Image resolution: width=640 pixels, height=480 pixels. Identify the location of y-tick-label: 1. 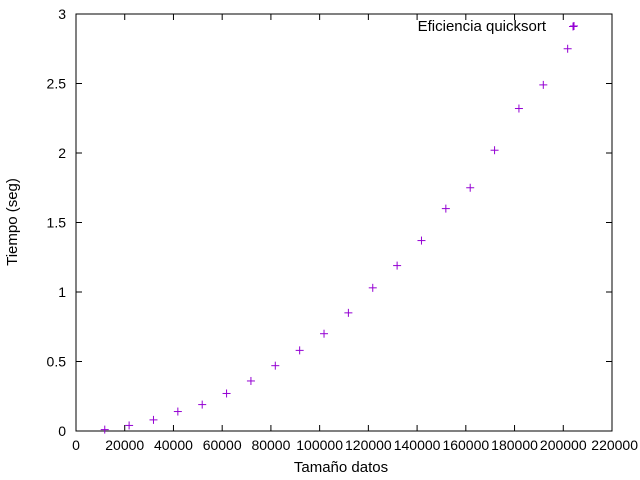
(62, 292).